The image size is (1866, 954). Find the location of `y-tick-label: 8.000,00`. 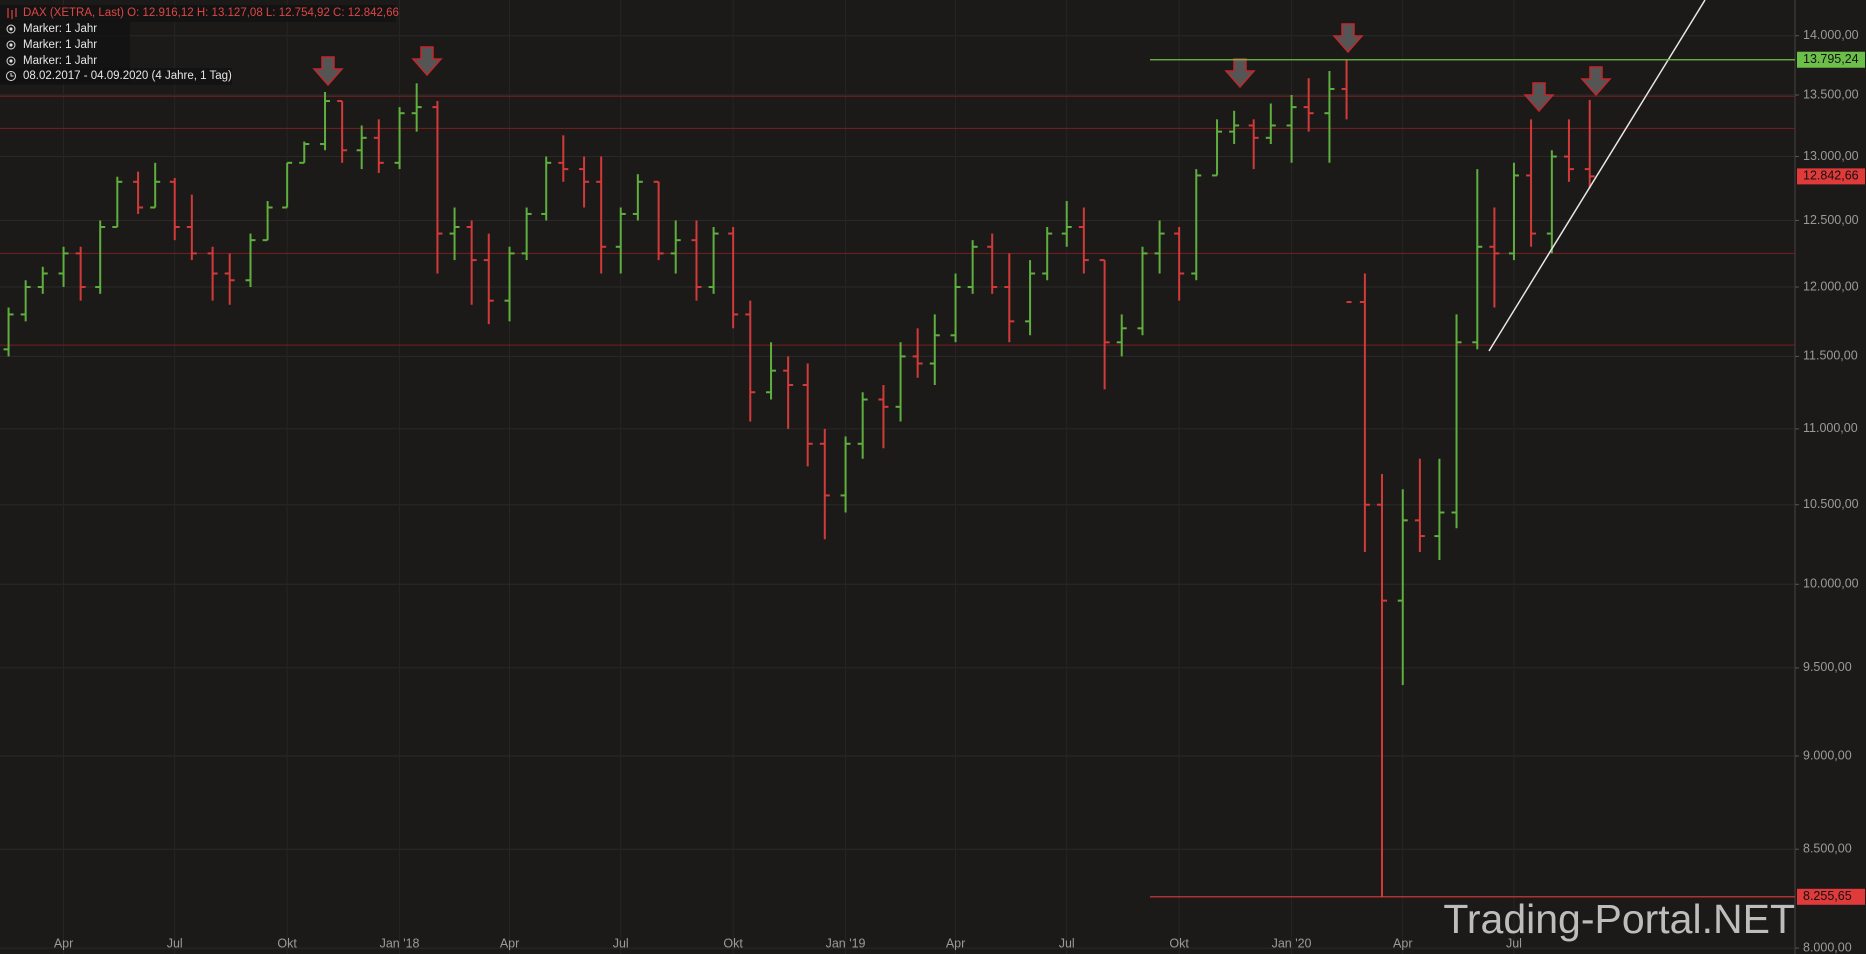

y-tick-label: 8.000,00 is located at coordinates (1827, 947).